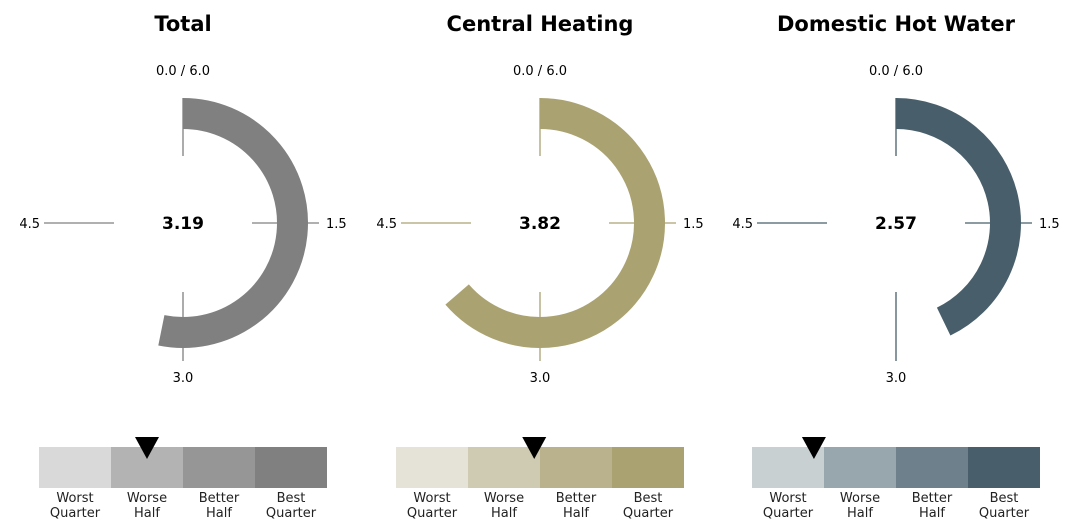 This screenshot has height=531, width=1080. What do you see at coordinates (896, 224) in the screenshot?
I see `gauge-center-value: 2.57` at bounding box center [896, 224].